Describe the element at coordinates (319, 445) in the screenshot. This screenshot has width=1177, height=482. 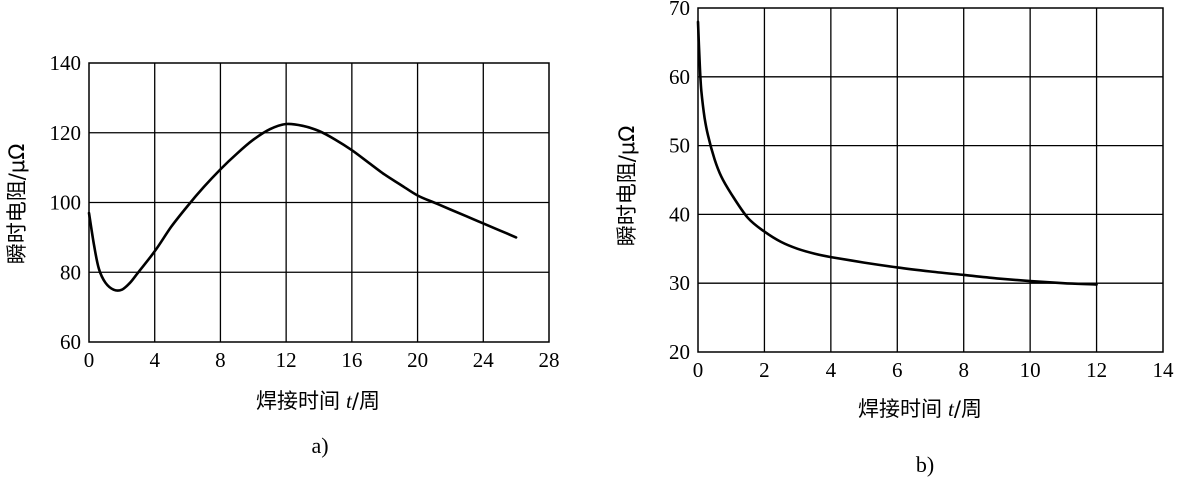
I see `chart-caption: a)` at that location.